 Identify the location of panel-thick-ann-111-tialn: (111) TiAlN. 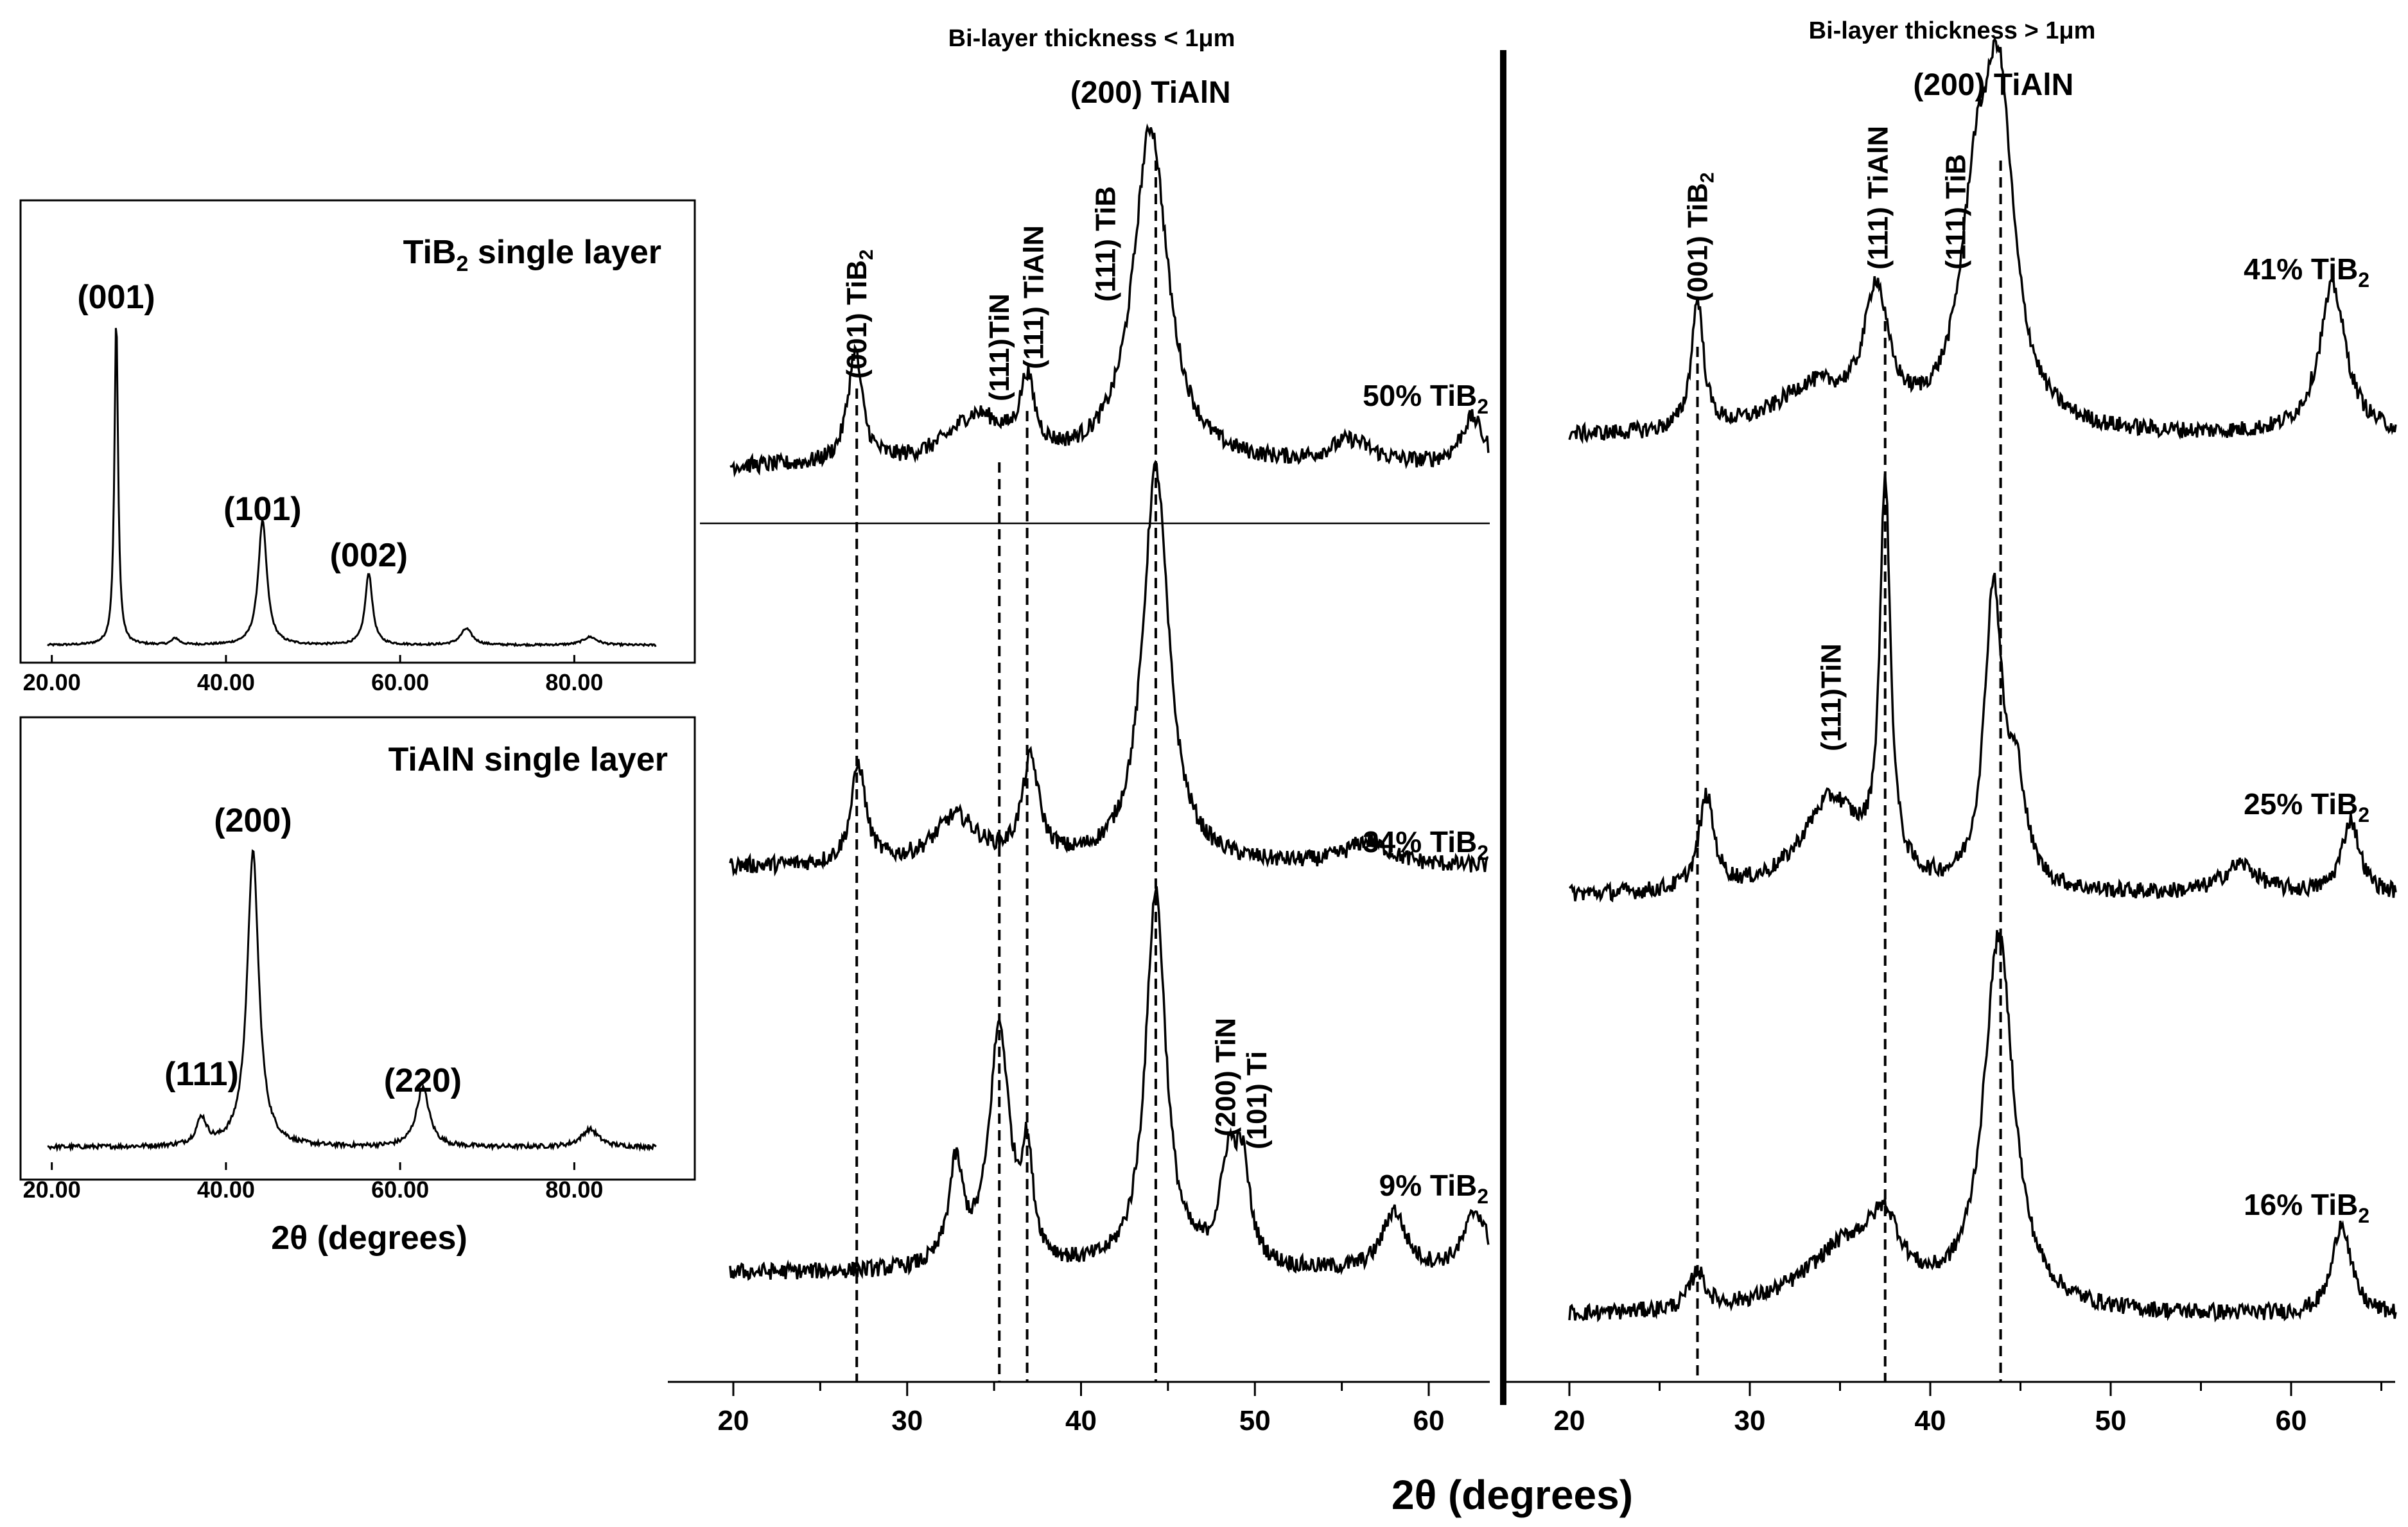
(1879, 198).